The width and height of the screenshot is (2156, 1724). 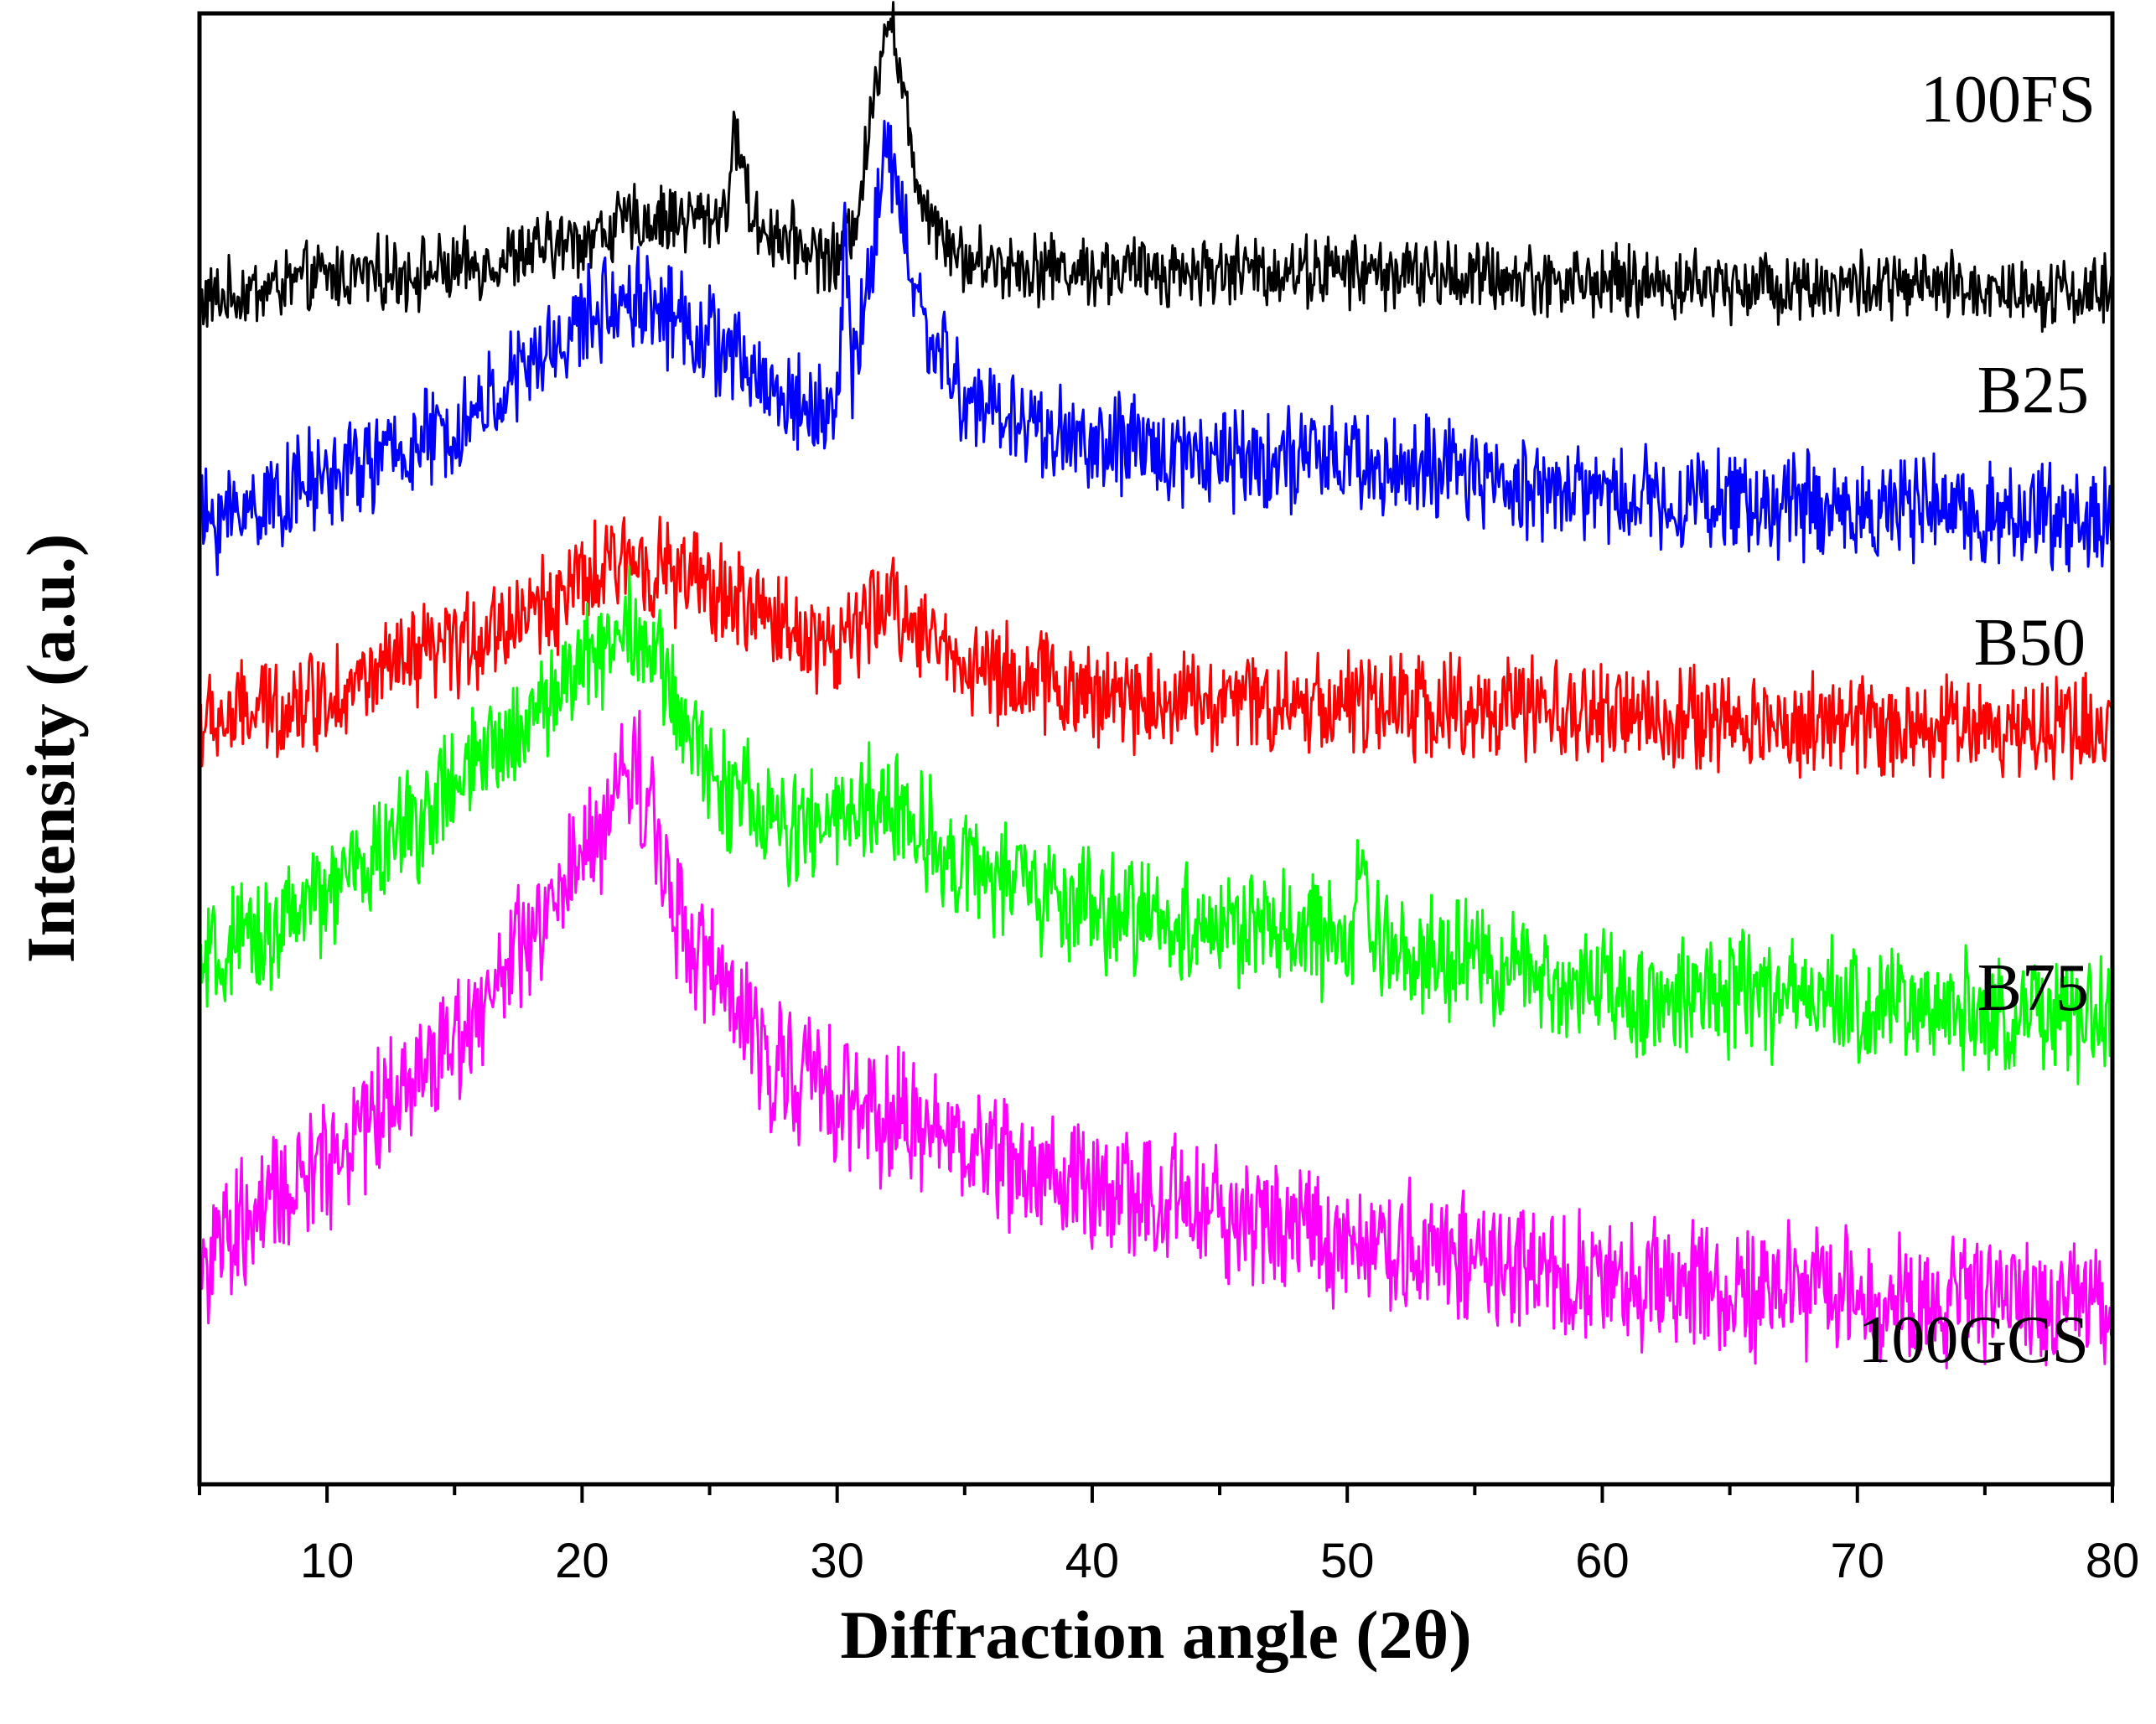 I want to click on series-line-b50, so click(x=1156, y=648).